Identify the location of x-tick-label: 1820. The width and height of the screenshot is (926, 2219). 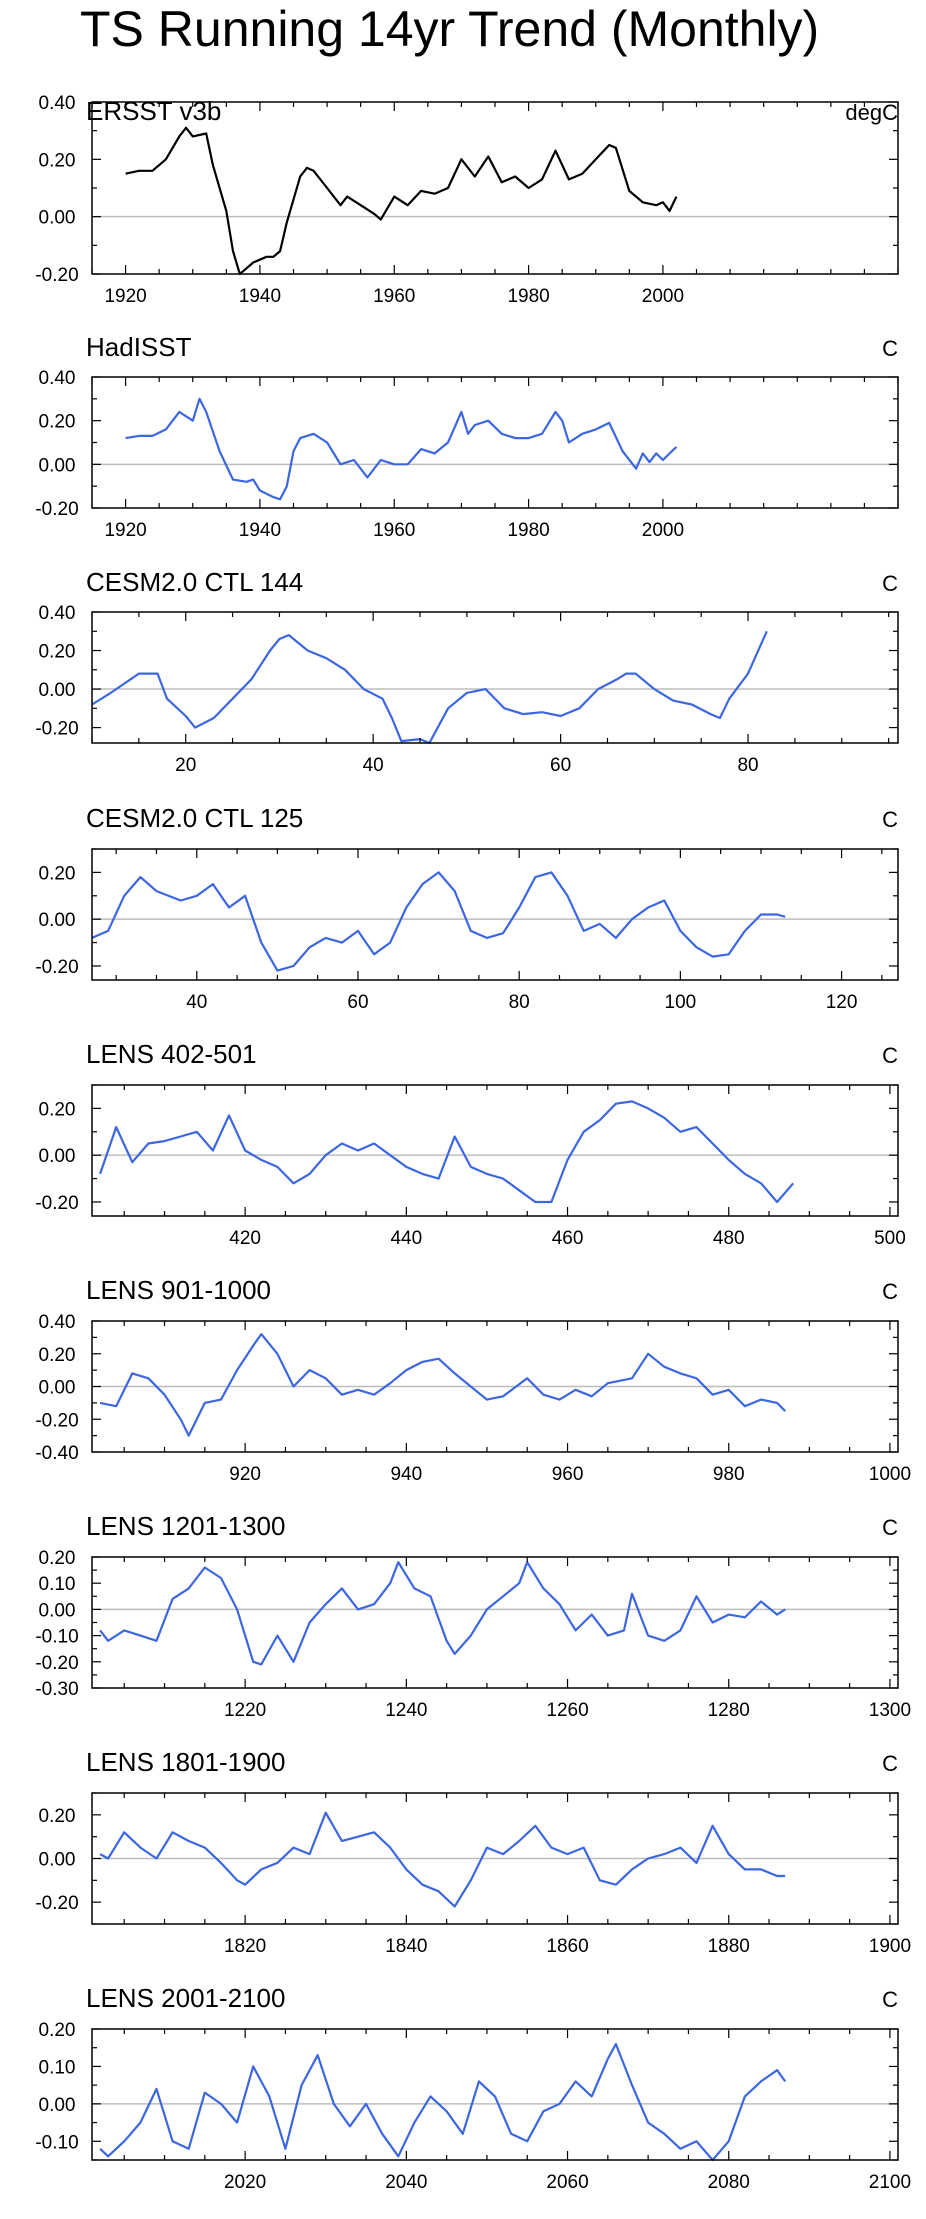
(245, 1946).